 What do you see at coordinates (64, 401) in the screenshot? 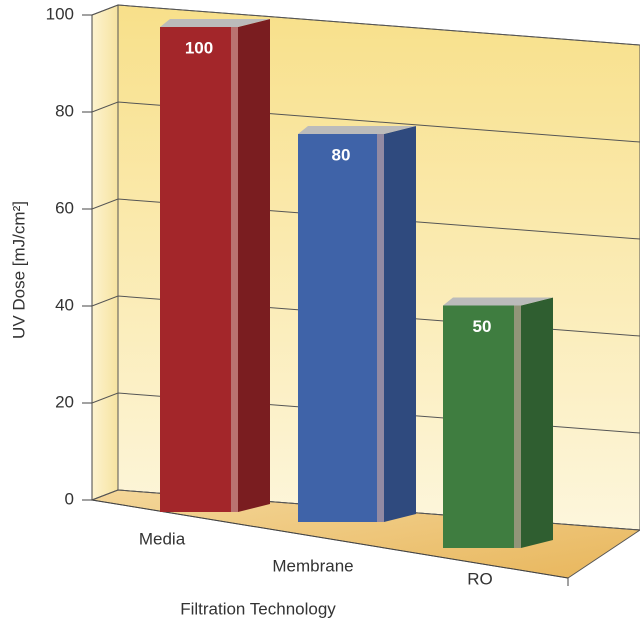
I see `y-tick-label: 20` at bounding box center [64, 401].